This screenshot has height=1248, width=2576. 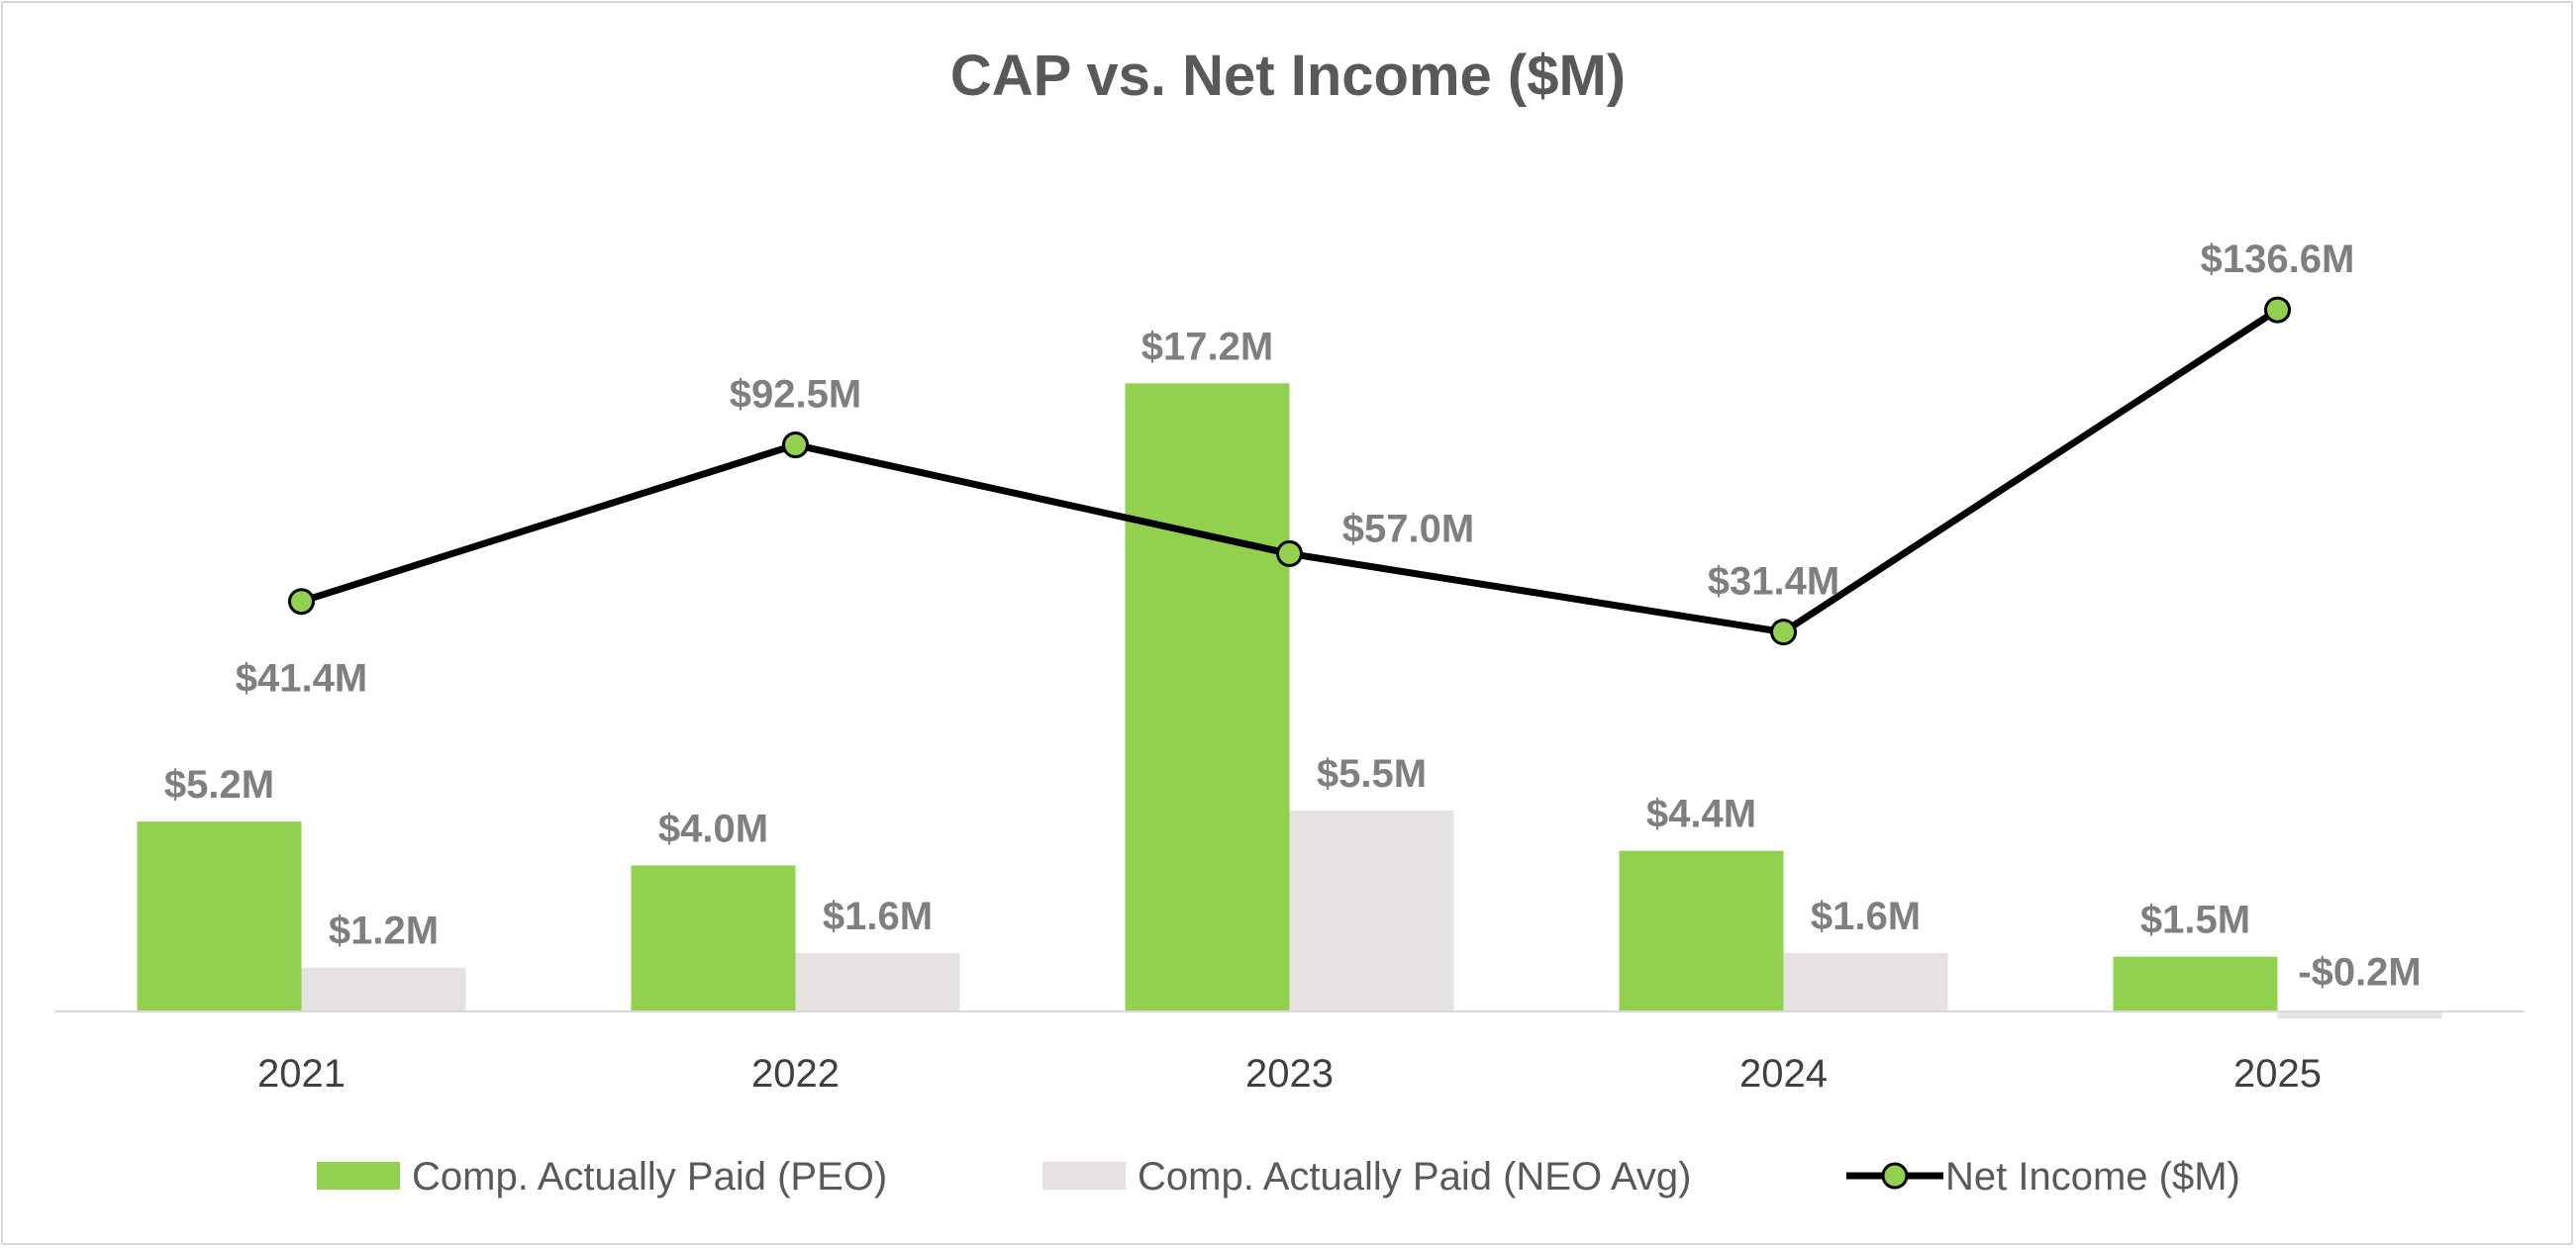 What do you see at coordinates (795, 395) in the screenshot?
I see `net-income-label-2022: $92.5M` at bounding box center [795, 395].